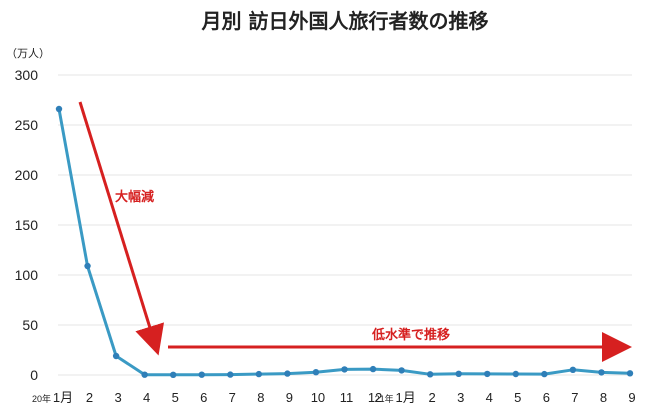 The height and width of the screenshot is (420, 650). Describe the element at coordinates (347, 397) in the screenshot. I see `x-tick-label: 11` at that location.